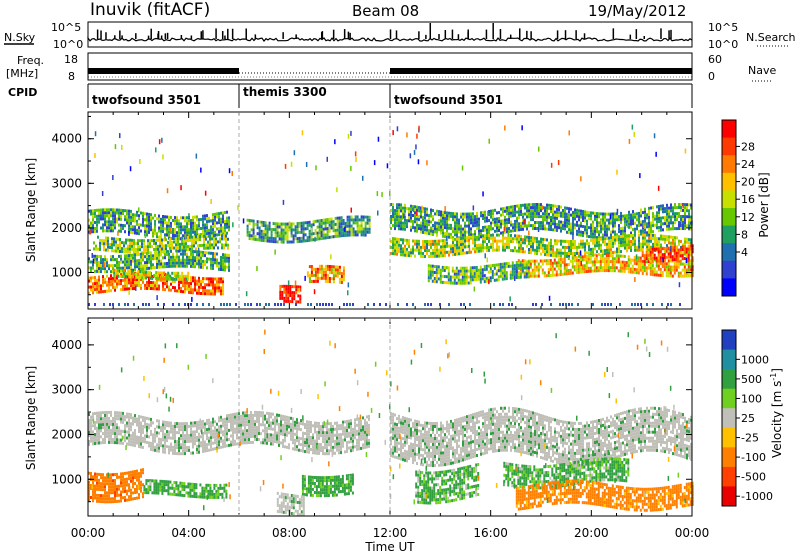 This screenshot has width=800, height=554. What do you see at coordinates (755, 359) in the screenshot?
I see `colorbar-tick-label: 1000` at bounding box center [755, 359].